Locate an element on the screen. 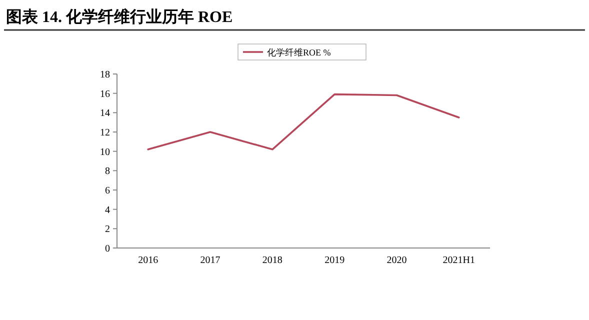  y-tick-label: 6 is located at coordinates (107, 191).